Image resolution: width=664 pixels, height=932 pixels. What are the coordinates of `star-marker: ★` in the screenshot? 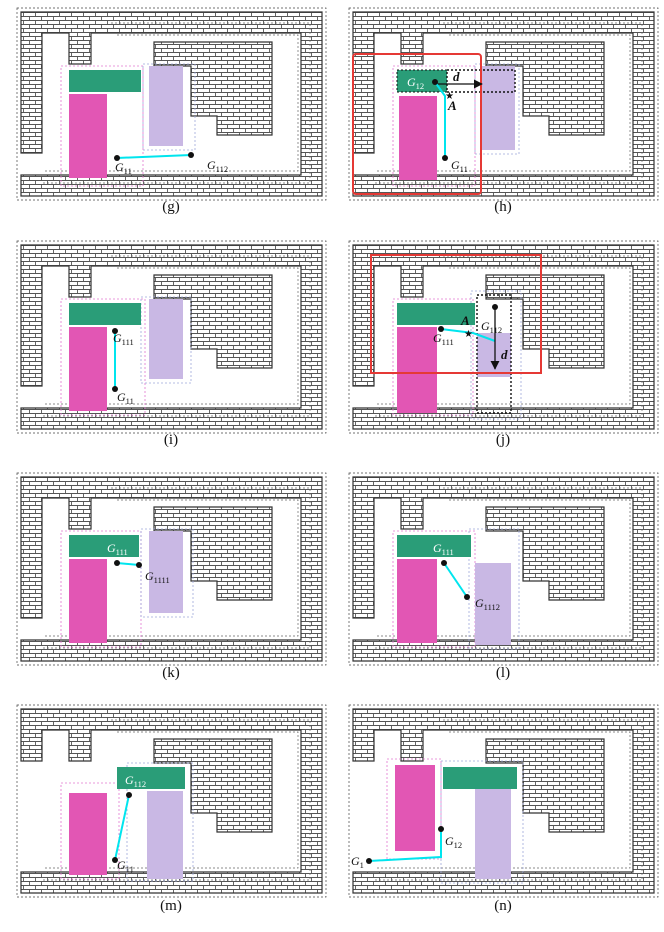 It's located at (468, 334).